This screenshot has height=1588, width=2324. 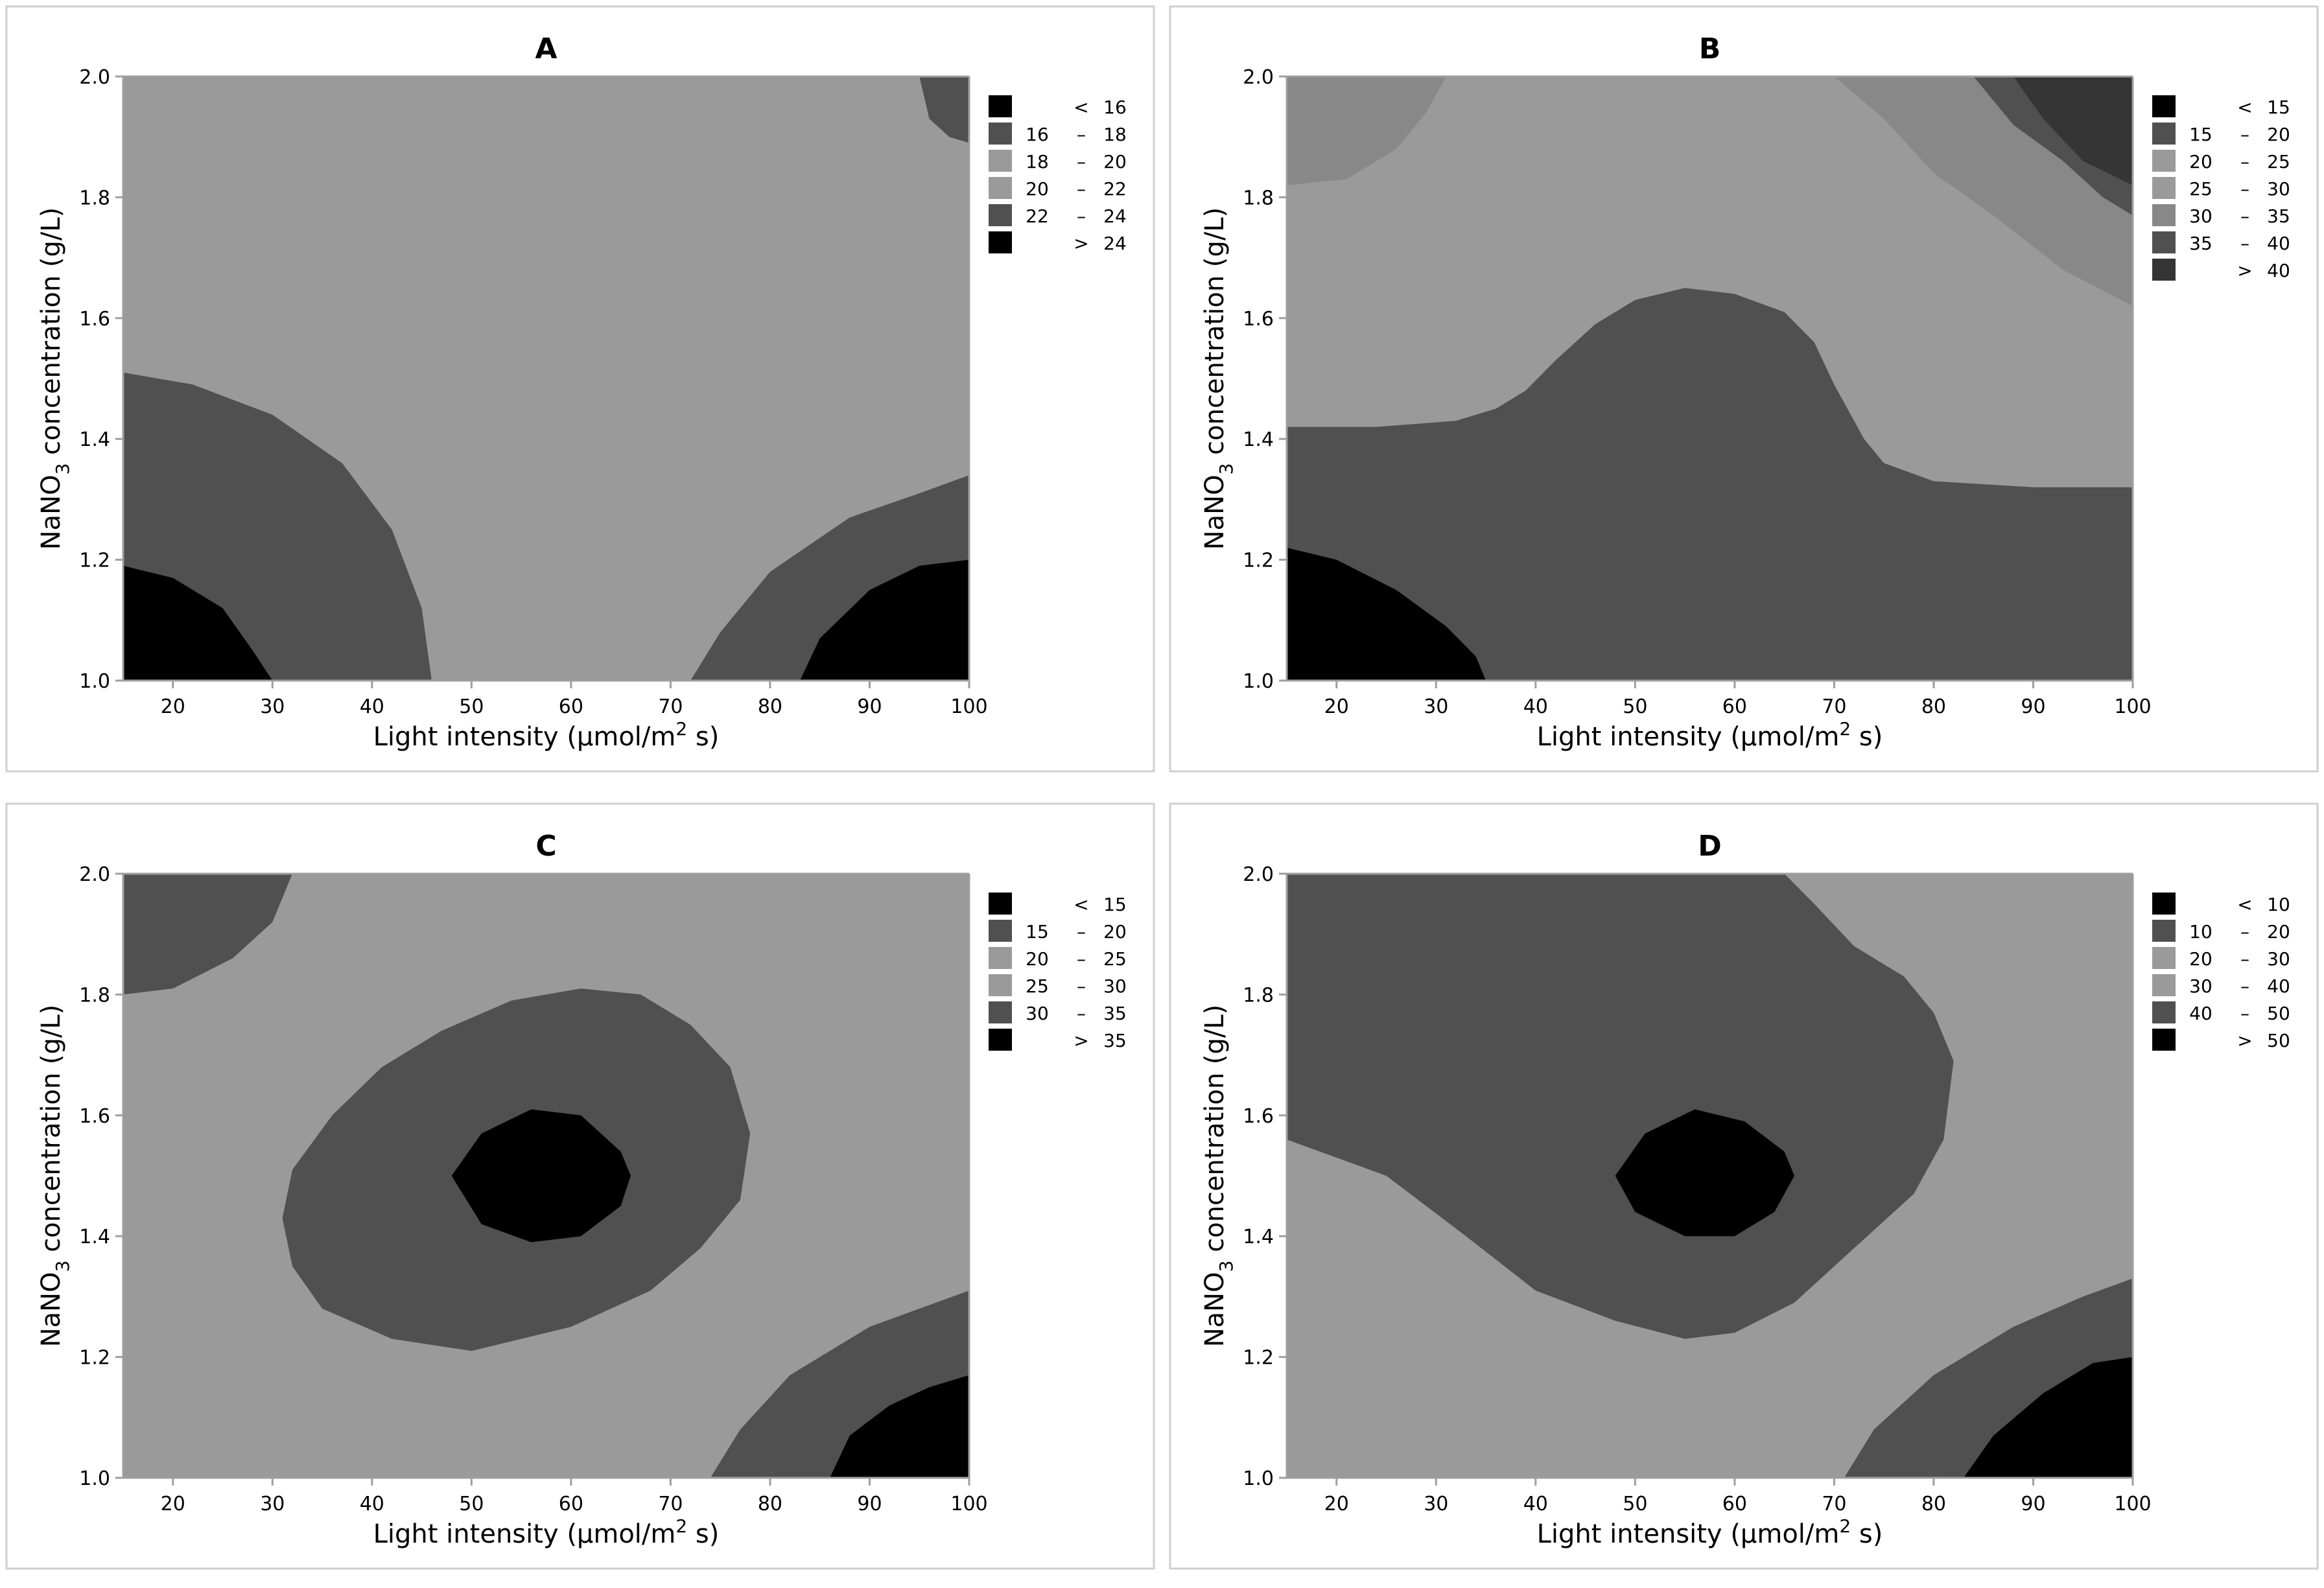 What do you see at coordinates (1710, 846) in the screenshot?
I see `chart-title: D` at bounding box center [1710, 846].